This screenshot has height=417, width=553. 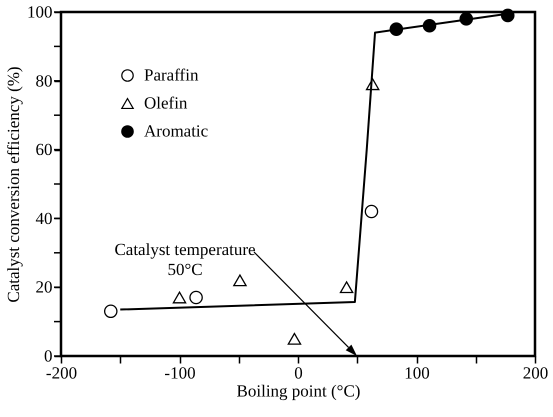 I want to click on y-tick-label: 20, so click(x=44, y=287).